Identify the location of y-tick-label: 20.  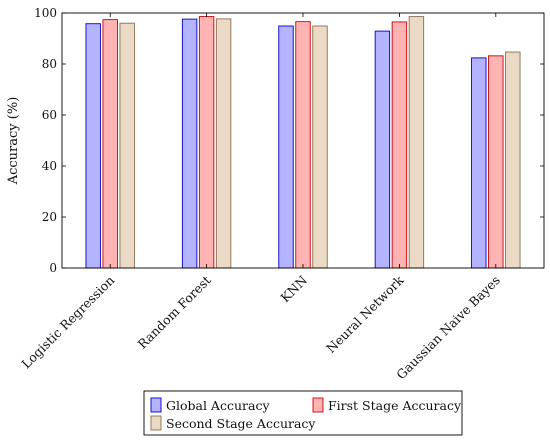
(49, 217).